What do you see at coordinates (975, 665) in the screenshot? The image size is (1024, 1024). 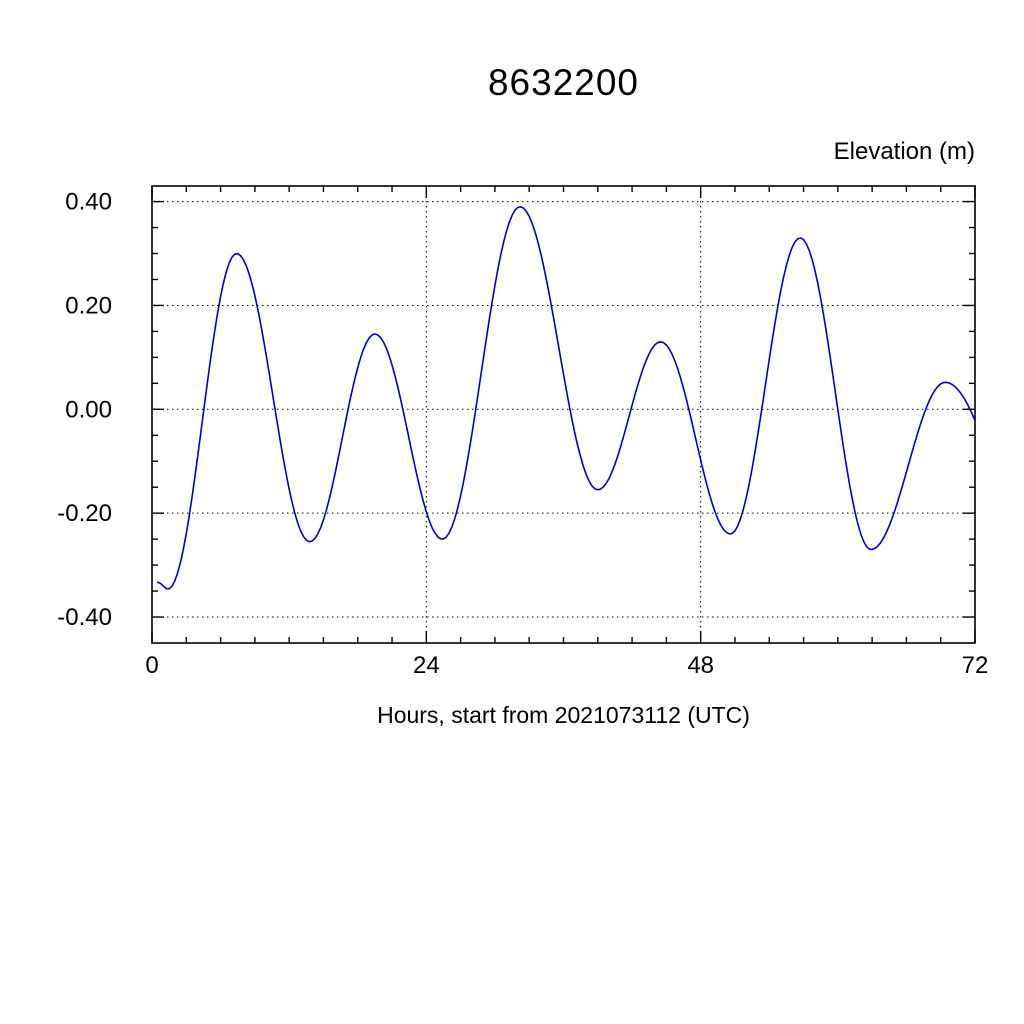 I see `x-tick-label: 72` at bounding box center [975, 665].